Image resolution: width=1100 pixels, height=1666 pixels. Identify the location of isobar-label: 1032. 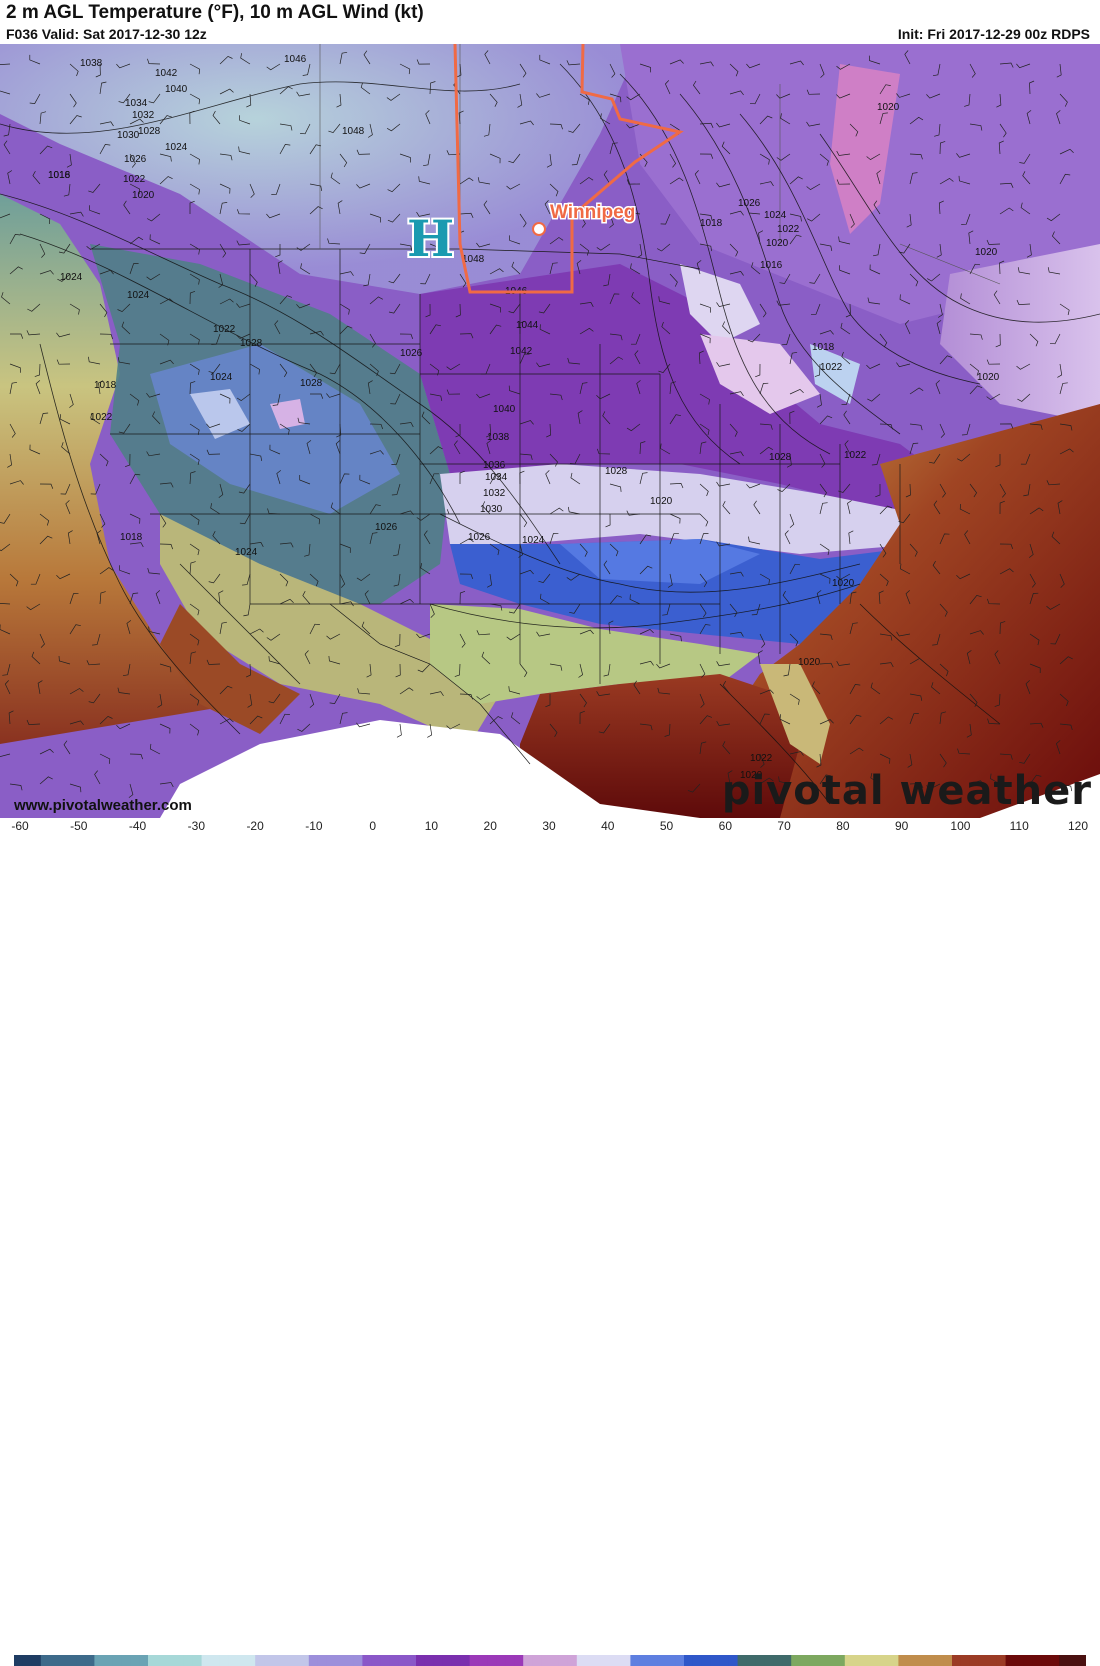
(143, 115).